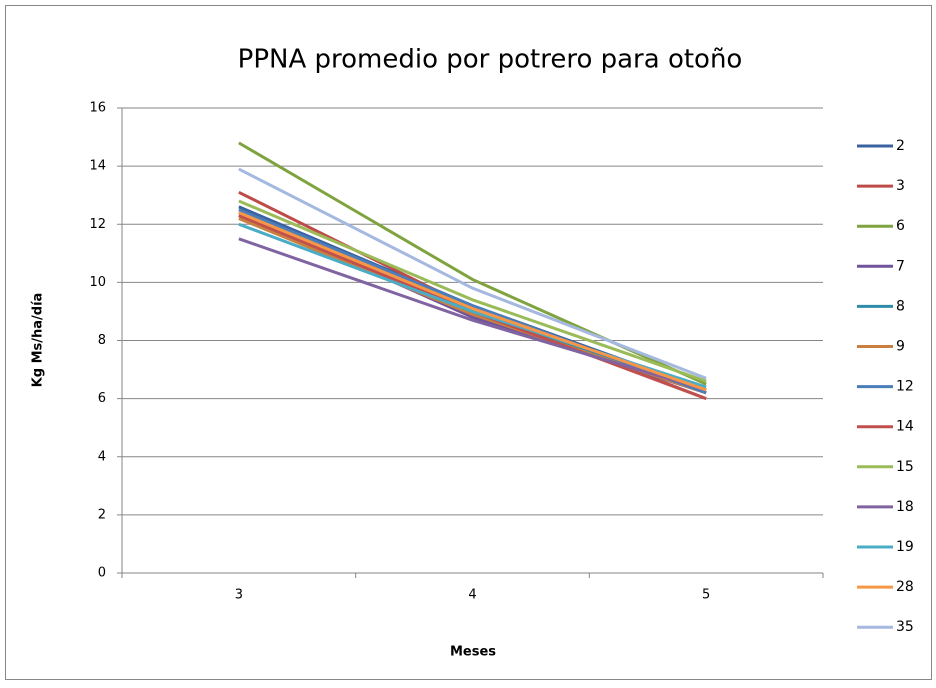 This screenshot has width=936, height=688. What do you see at coordinates (102, 573) in the screenshot?
I see `y-tick-label: 0` at bounding box center [102, 573].